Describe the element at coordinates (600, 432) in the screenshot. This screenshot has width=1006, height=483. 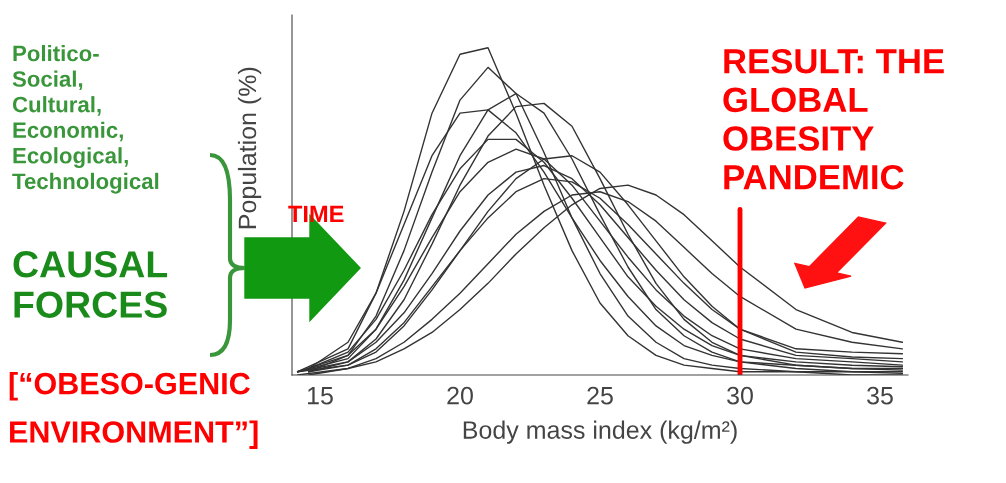
I see `x-axis-title: Body mass index (kg/m²)` at that location.